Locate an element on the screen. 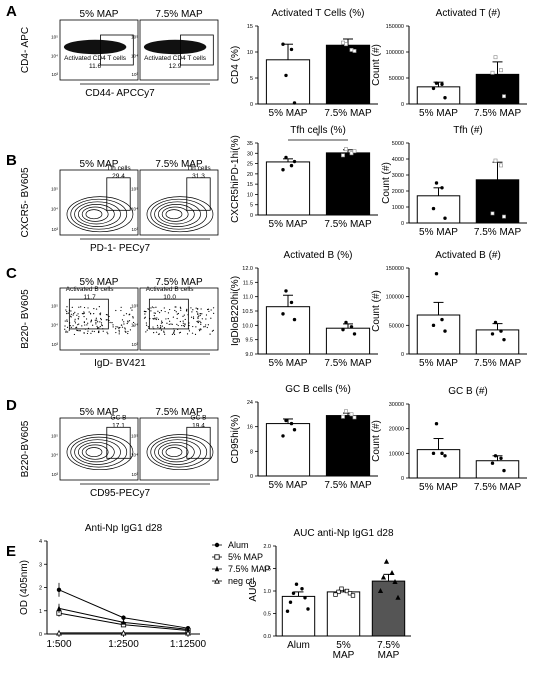 The width and height of the screenshot is (546, 679). flow-tick: 10⁵ is located at coordinates (134, 305).